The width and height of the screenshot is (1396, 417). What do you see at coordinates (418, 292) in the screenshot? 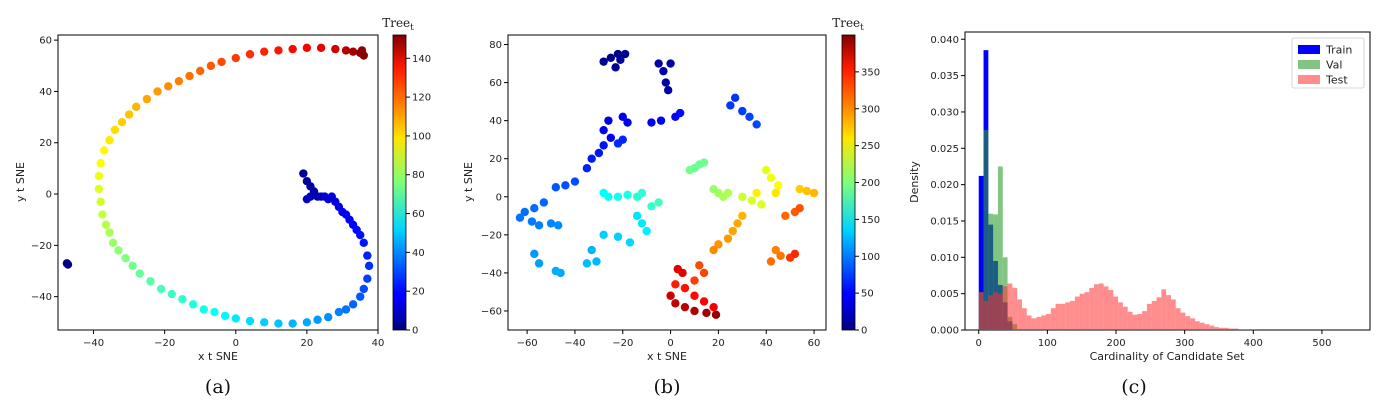
I see `colorbar-tick-label: 20` at bounding box center [418, 292].